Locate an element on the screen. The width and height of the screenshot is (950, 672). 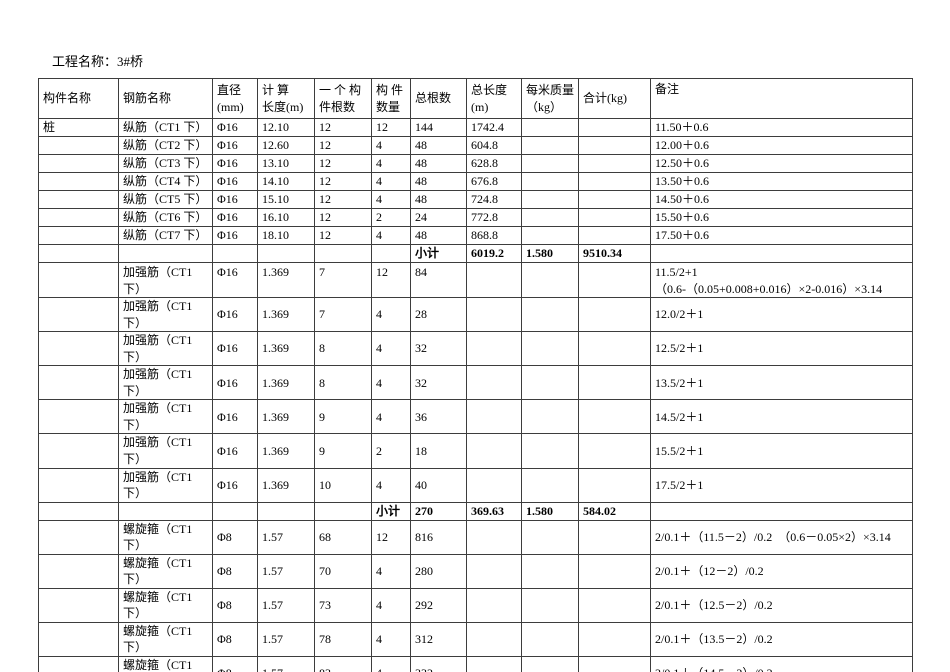
project-title: 工程名称：3#桥 is located at coordinates (98, 61).